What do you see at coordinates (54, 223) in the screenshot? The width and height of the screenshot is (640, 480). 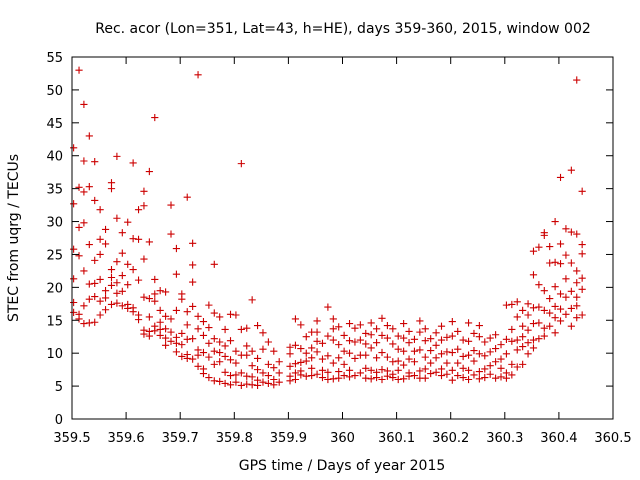 I see `y-tick-label: 30` at bounding box center [54, 223].